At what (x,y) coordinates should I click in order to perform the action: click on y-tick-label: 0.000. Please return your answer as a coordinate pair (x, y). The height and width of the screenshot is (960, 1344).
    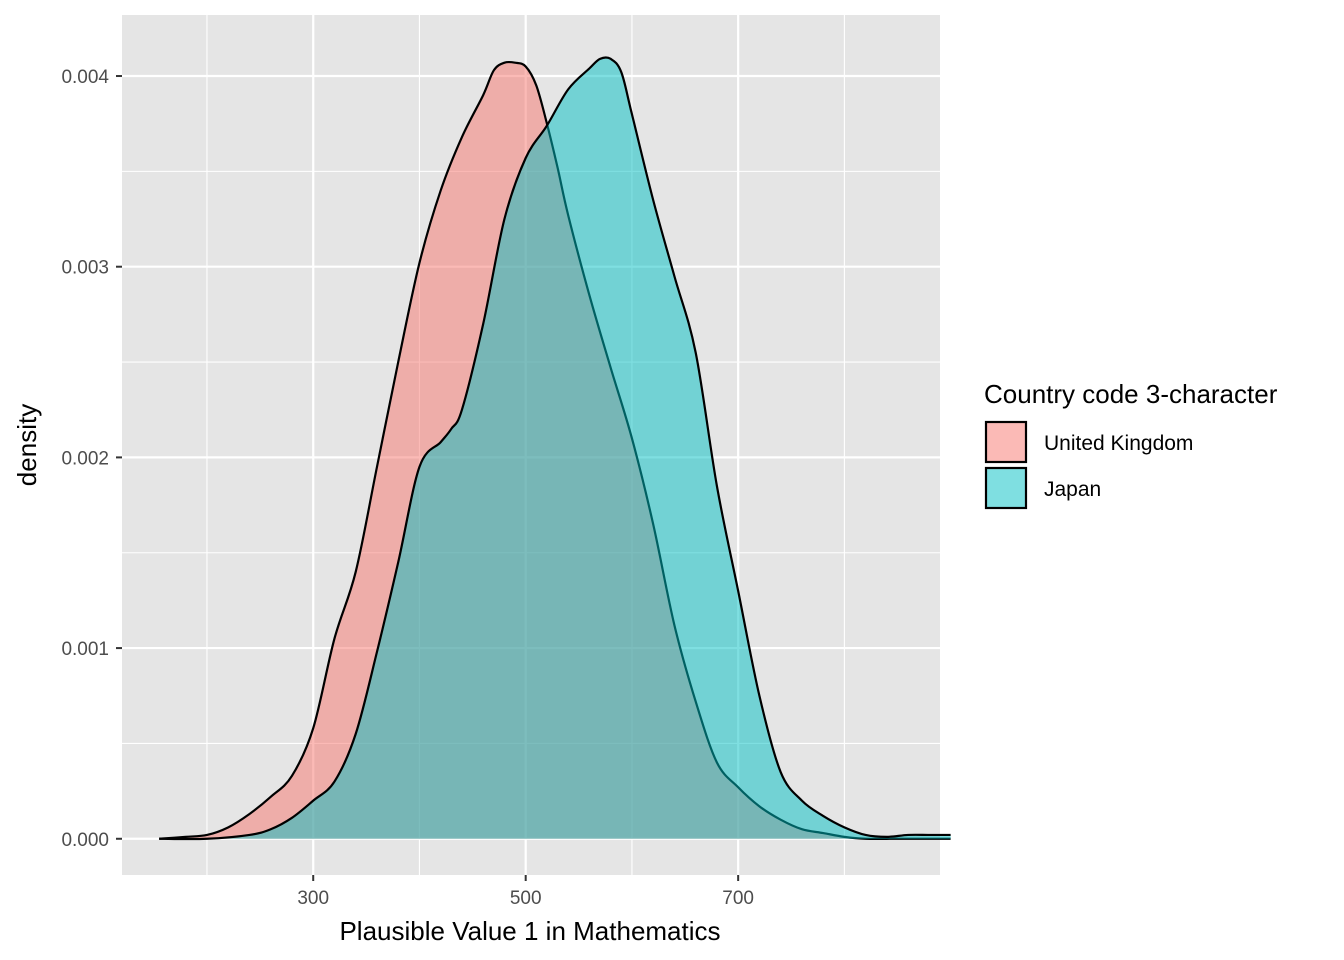
    Looking at the image, I should click on (85, 840).